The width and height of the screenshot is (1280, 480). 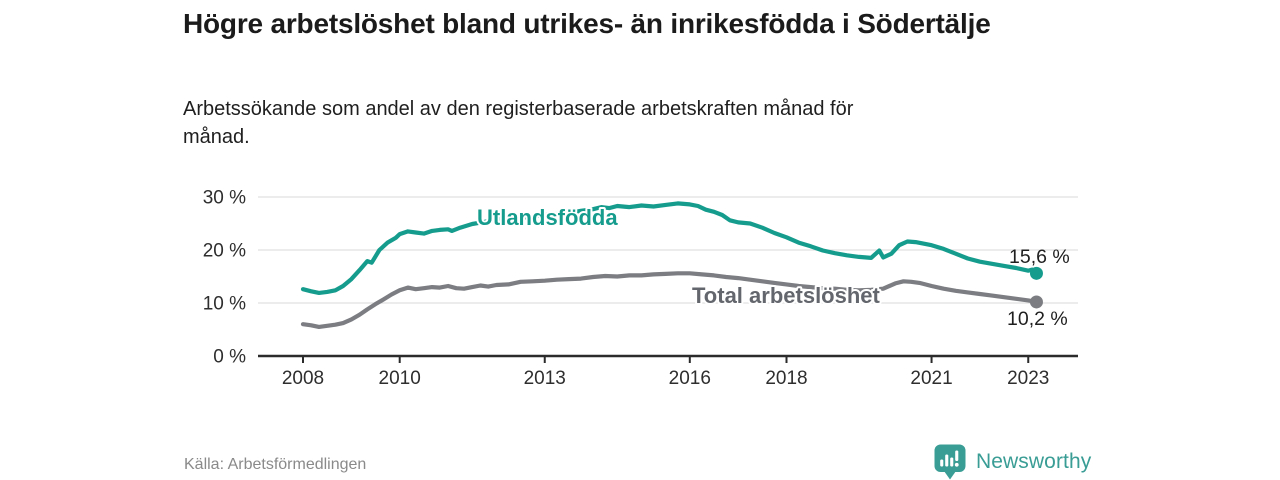 I want to click on y-tick-label-0: 0 %, so click(x=229, y=357).